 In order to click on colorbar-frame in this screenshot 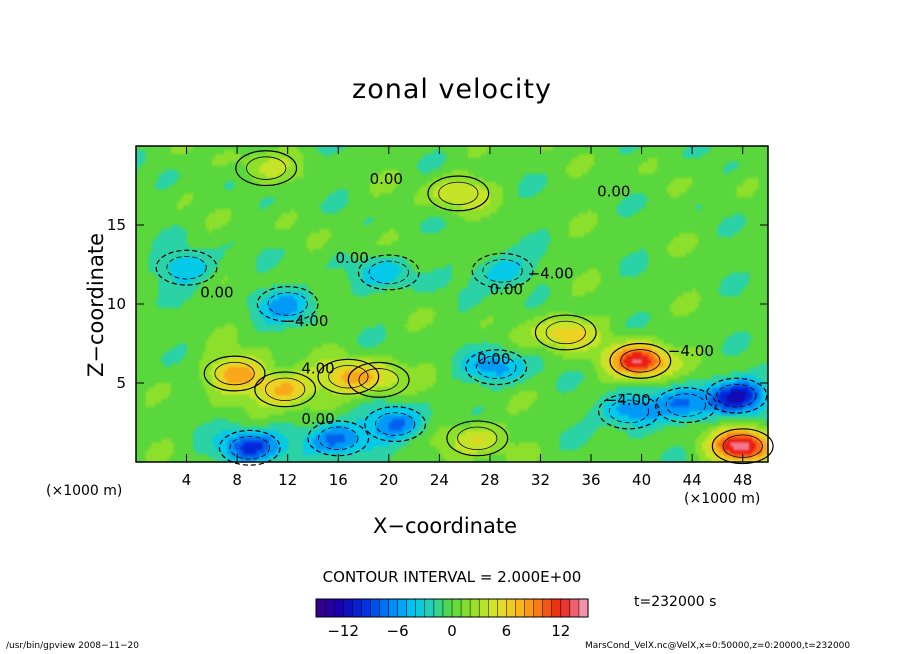, I will do `click(452, 608)`.